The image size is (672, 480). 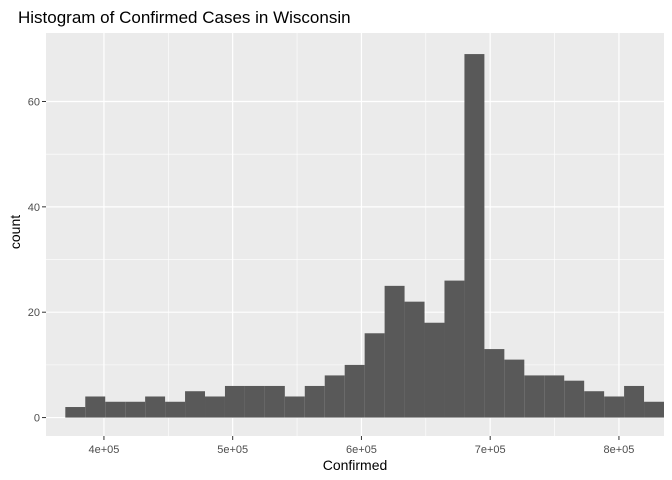 I want to click on y-axis: 0 20 40 60, so click(x=37, y=260).